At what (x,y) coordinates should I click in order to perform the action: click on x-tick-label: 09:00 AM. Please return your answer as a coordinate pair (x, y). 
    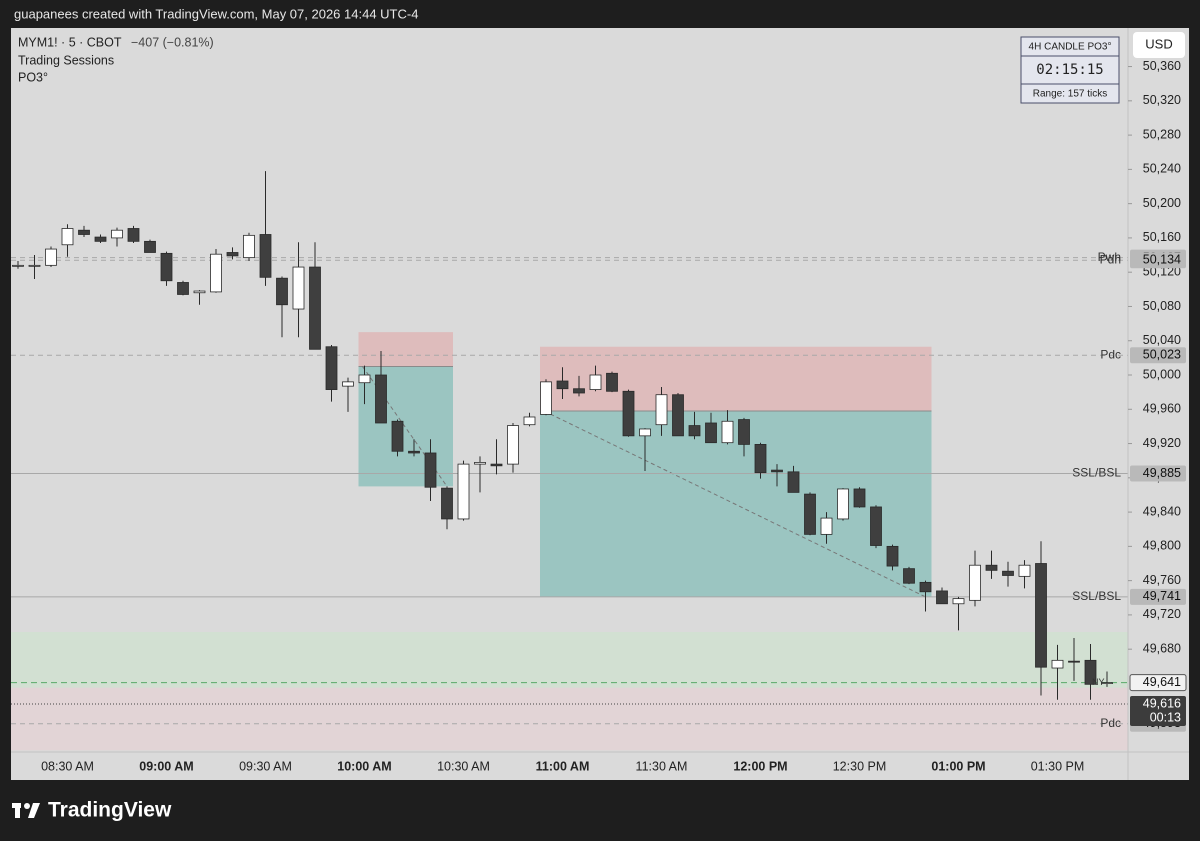
    Looking at the image, I should click on (166, 766).